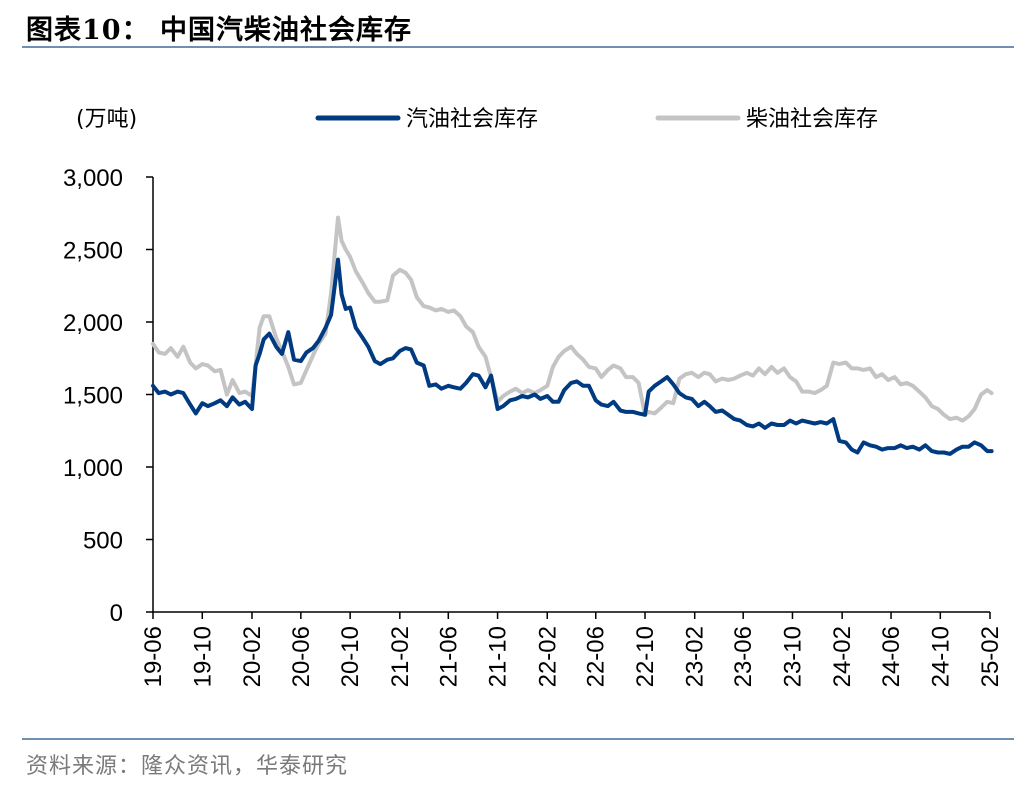  Describe the element at coordinates (93, 323) in the screenshot. I see `y-tick-label: 2,000` at that location.